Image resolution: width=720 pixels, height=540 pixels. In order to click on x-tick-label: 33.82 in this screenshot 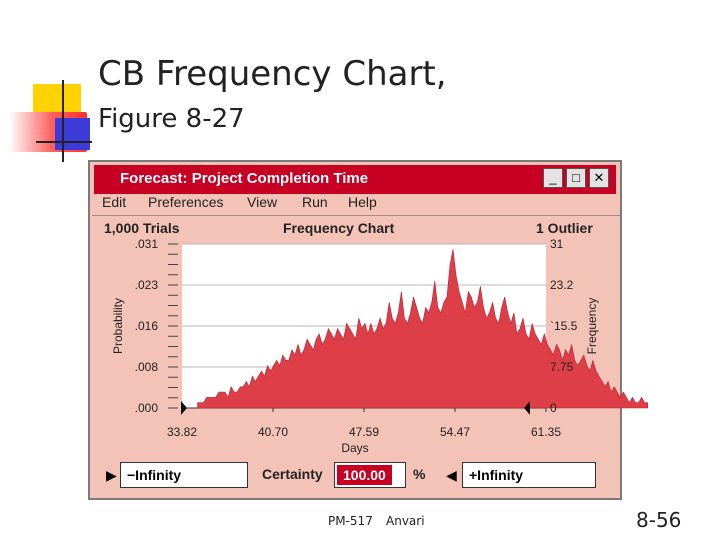, I will do `click(182, 432)`.